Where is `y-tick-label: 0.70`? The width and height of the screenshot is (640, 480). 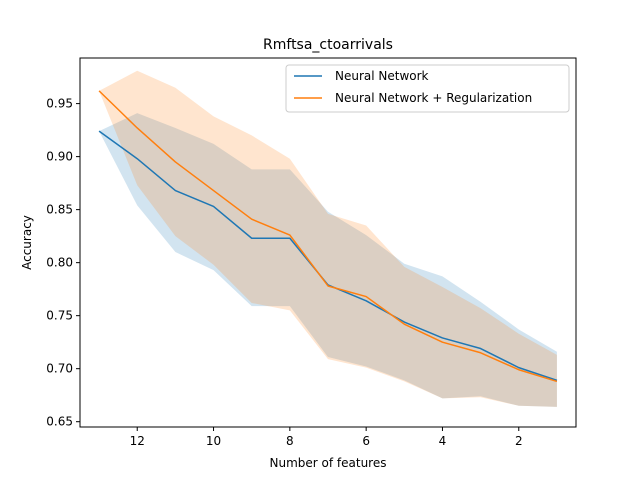 y-tick-label: 0.70 is located at coordinates (59, 369).